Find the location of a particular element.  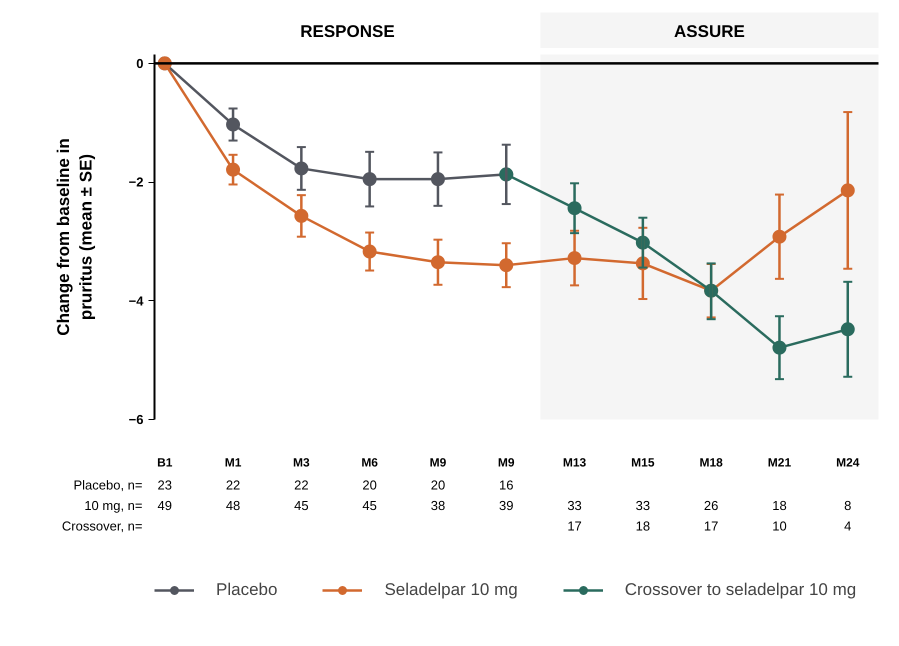

legend-label: Crossover to seladelpar 10 mg is located at coordinates (740, 590).